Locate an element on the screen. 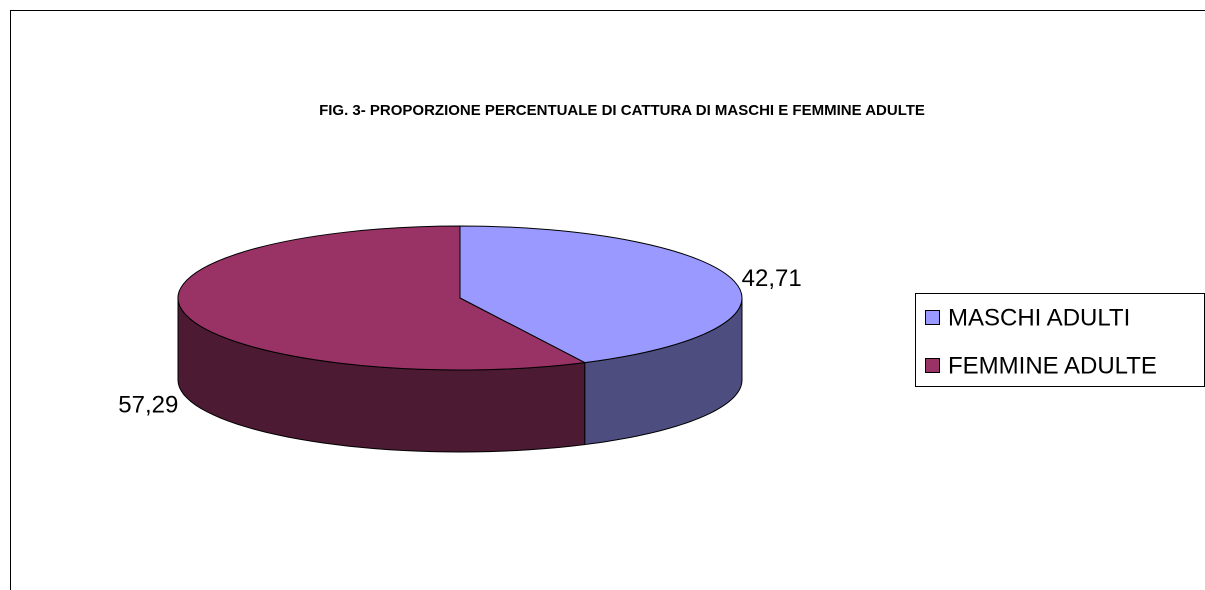 The image size is (1205, 590). legend-box is located at coordinates (1060, 340).